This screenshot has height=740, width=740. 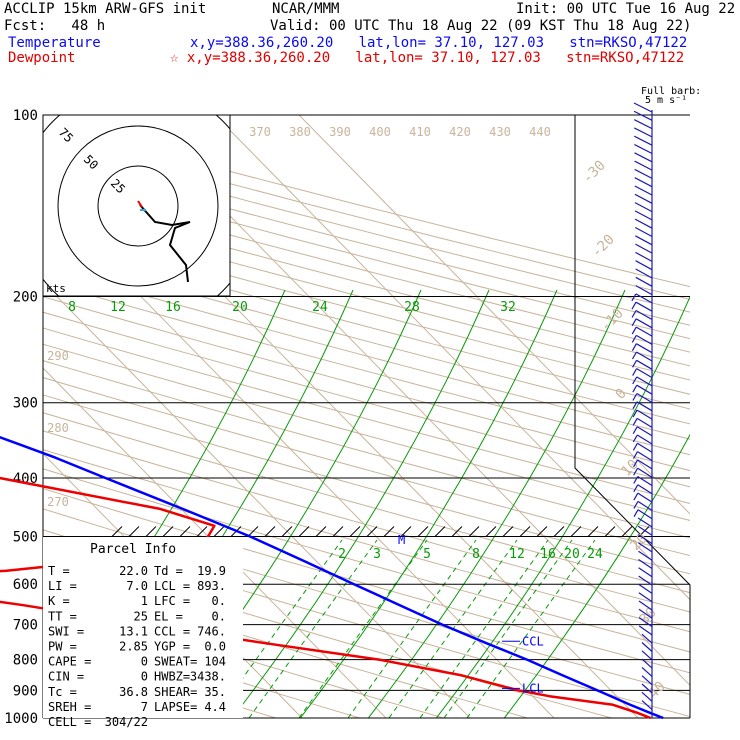 I want to click on isotherm-tick-label: -20, so click(x=603, y=246).